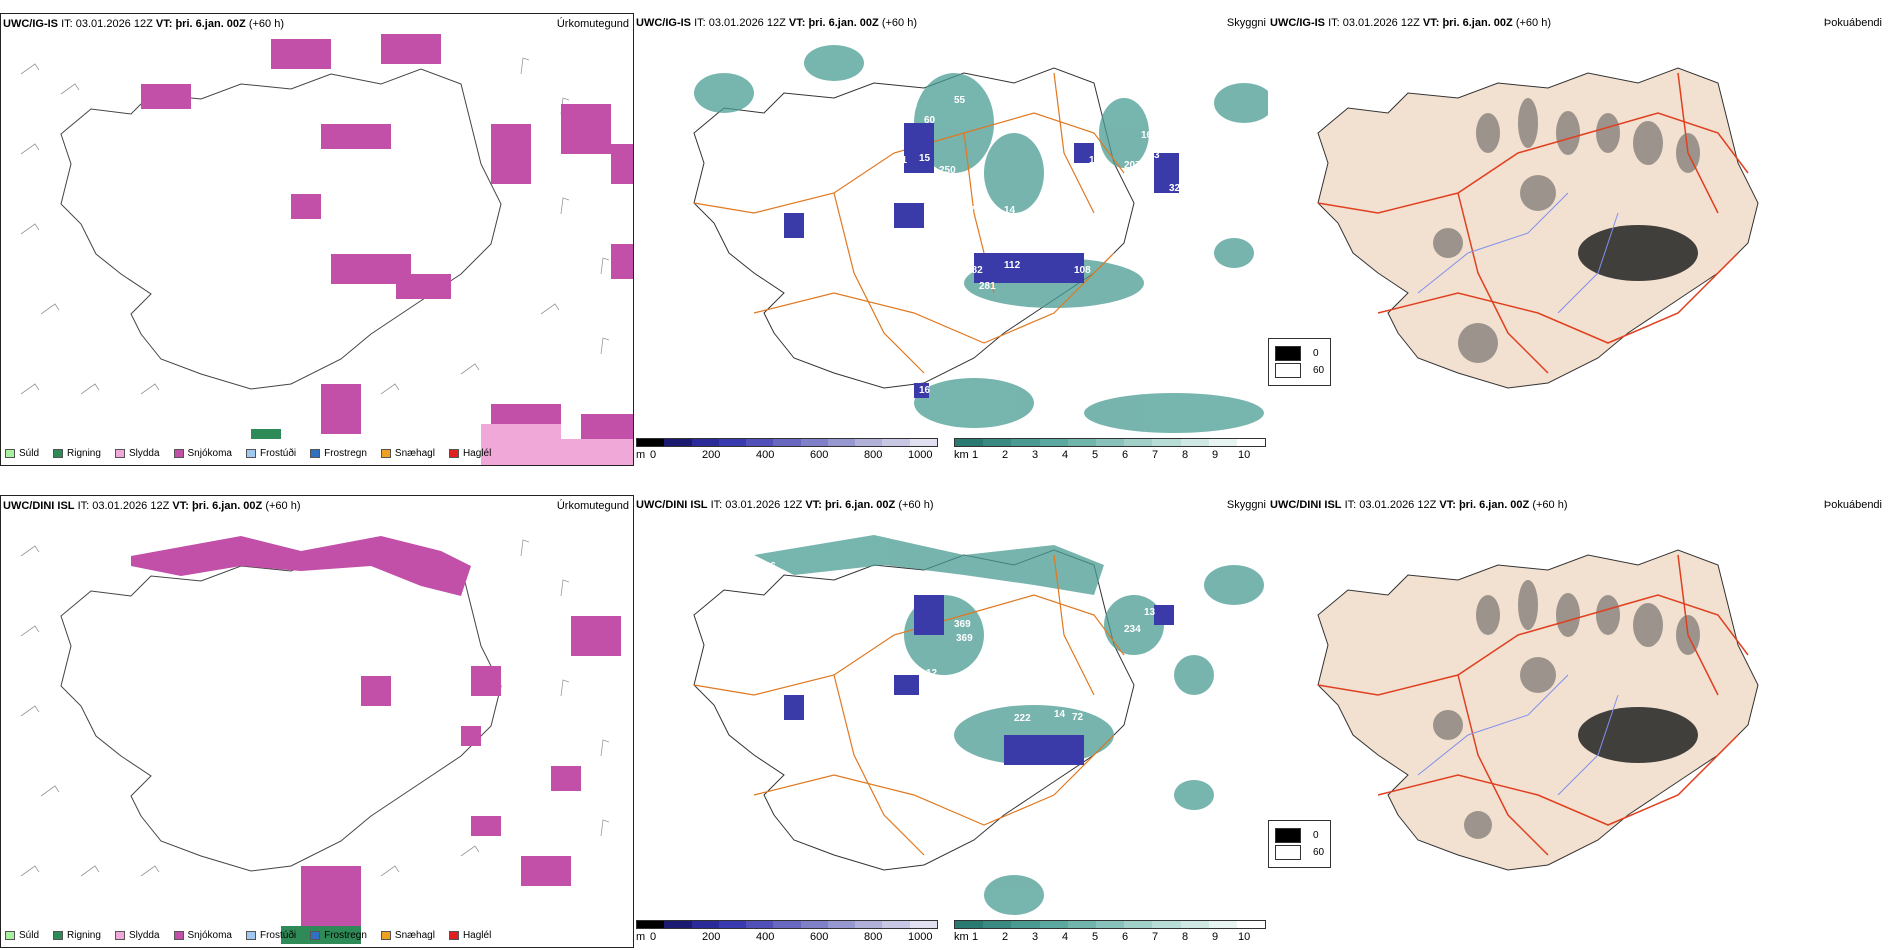 The image size is (1900, 950). What do you see at coordinates (1215, 455) in the screenshot?
I see `tick: 9` at bounding box center [1215, 455].